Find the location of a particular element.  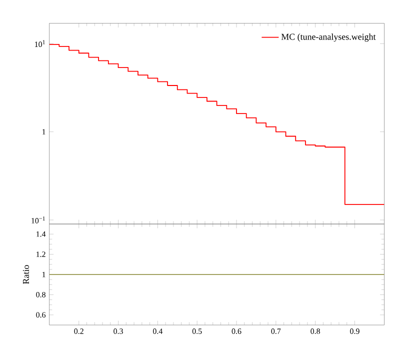

y-axis-title: Ratio is located at coordinates (25, 274).